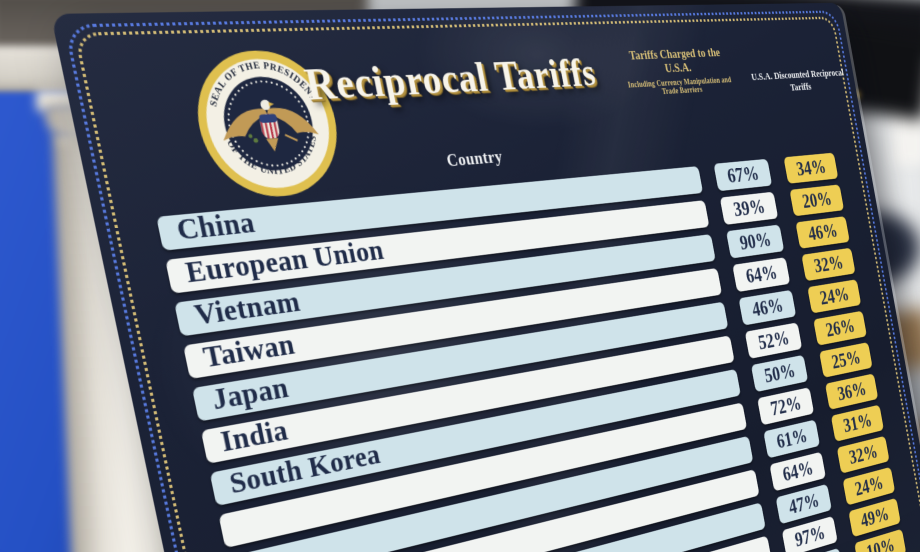 This screenshot has width=920, height=552. Describe the element at coordinates (779, 373) in the screenshot. I see `charged-tariff-value: 50%` at that location.